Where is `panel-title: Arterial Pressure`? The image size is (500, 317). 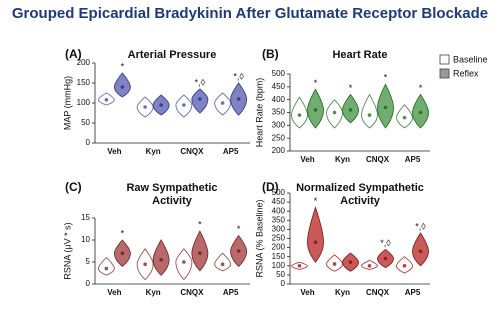 panel-title: Arterial Pressure is located at coordinates (172, 55).